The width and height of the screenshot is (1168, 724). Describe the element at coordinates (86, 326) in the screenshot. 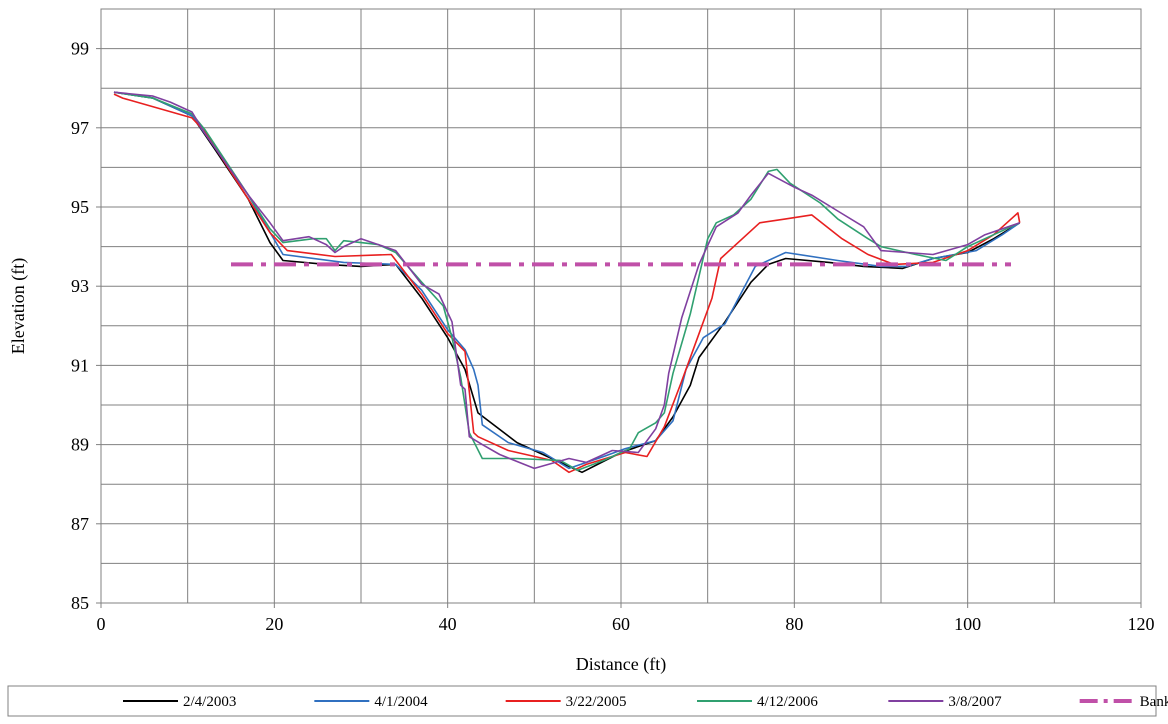

I see `y-axis-ticks: 85 87 89 91 93 95 97 99` at that location.